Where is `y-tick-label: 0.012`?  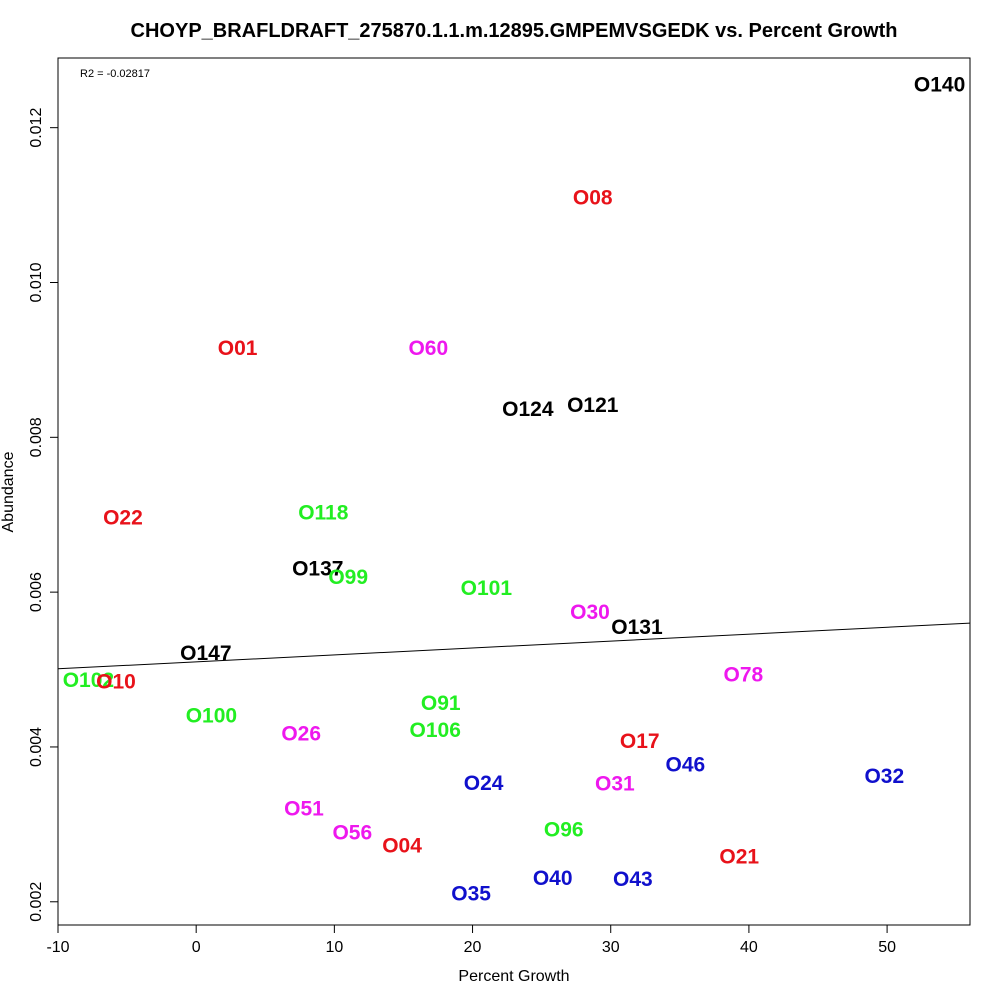
y-tick-label: 0.012 is located at coordinates (36, 128).